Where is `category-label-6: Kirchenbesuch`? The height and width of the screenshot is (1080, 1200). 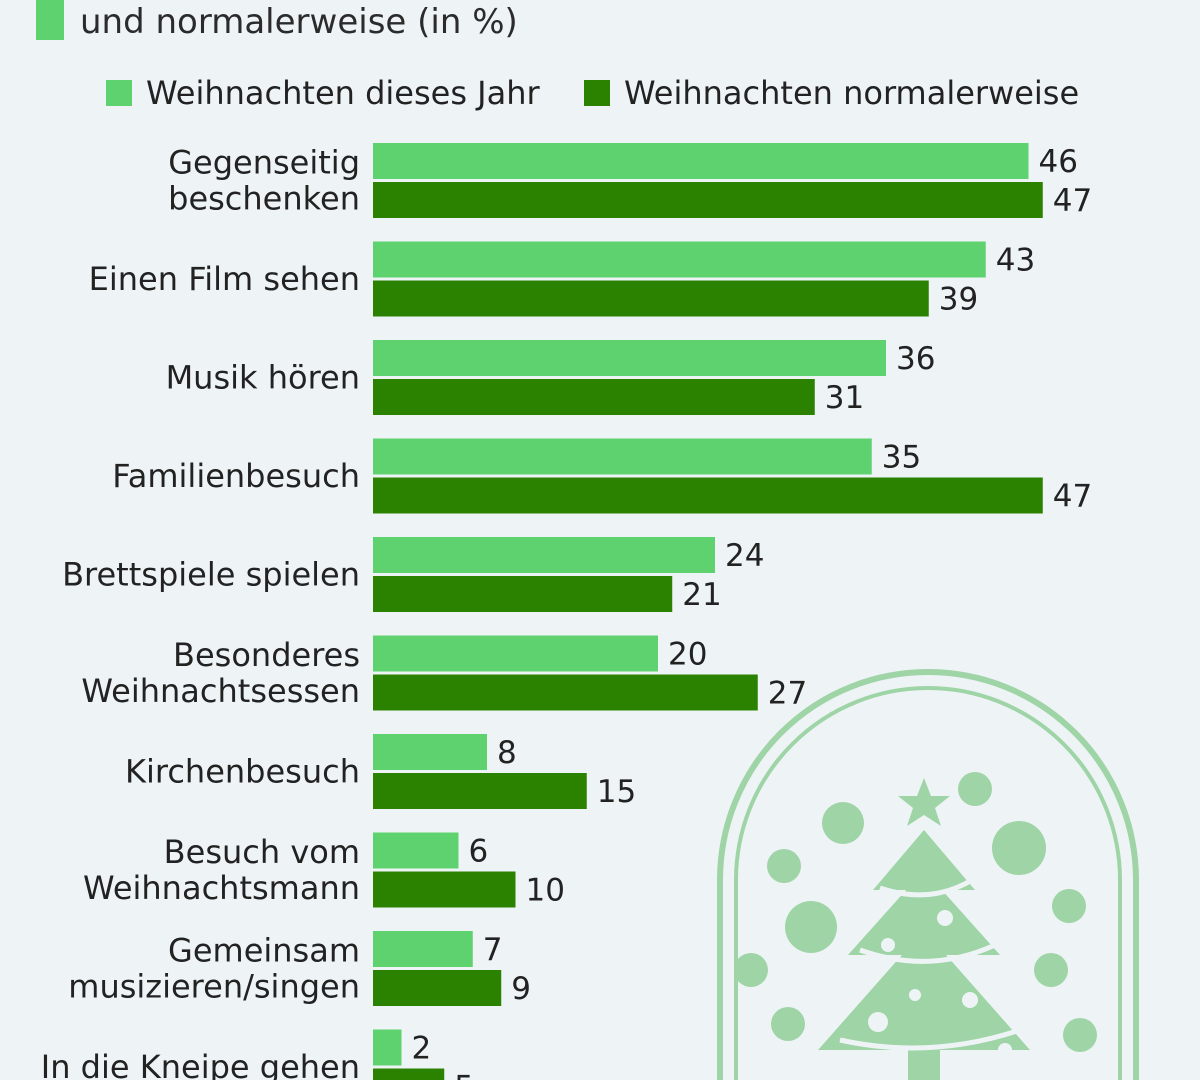 category-label-6: Kirchenbesuch is located at coordinates (242, 772).